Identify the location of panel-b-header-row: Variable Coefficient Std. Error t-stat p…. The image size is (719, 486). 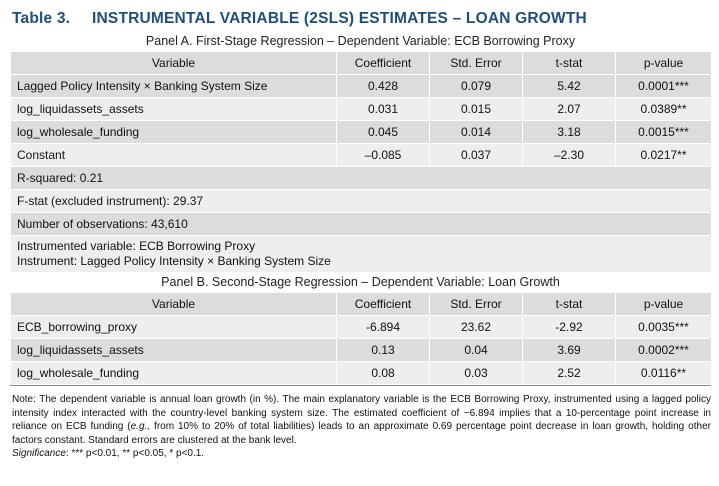
(361, 304).